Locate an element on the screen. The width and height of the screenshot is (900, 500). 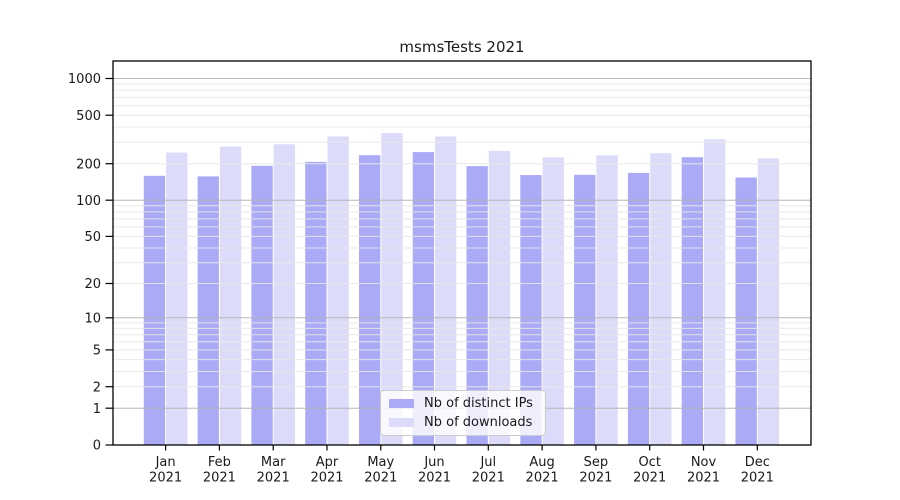
bar-ips-may is located at coordinates (370, 300).